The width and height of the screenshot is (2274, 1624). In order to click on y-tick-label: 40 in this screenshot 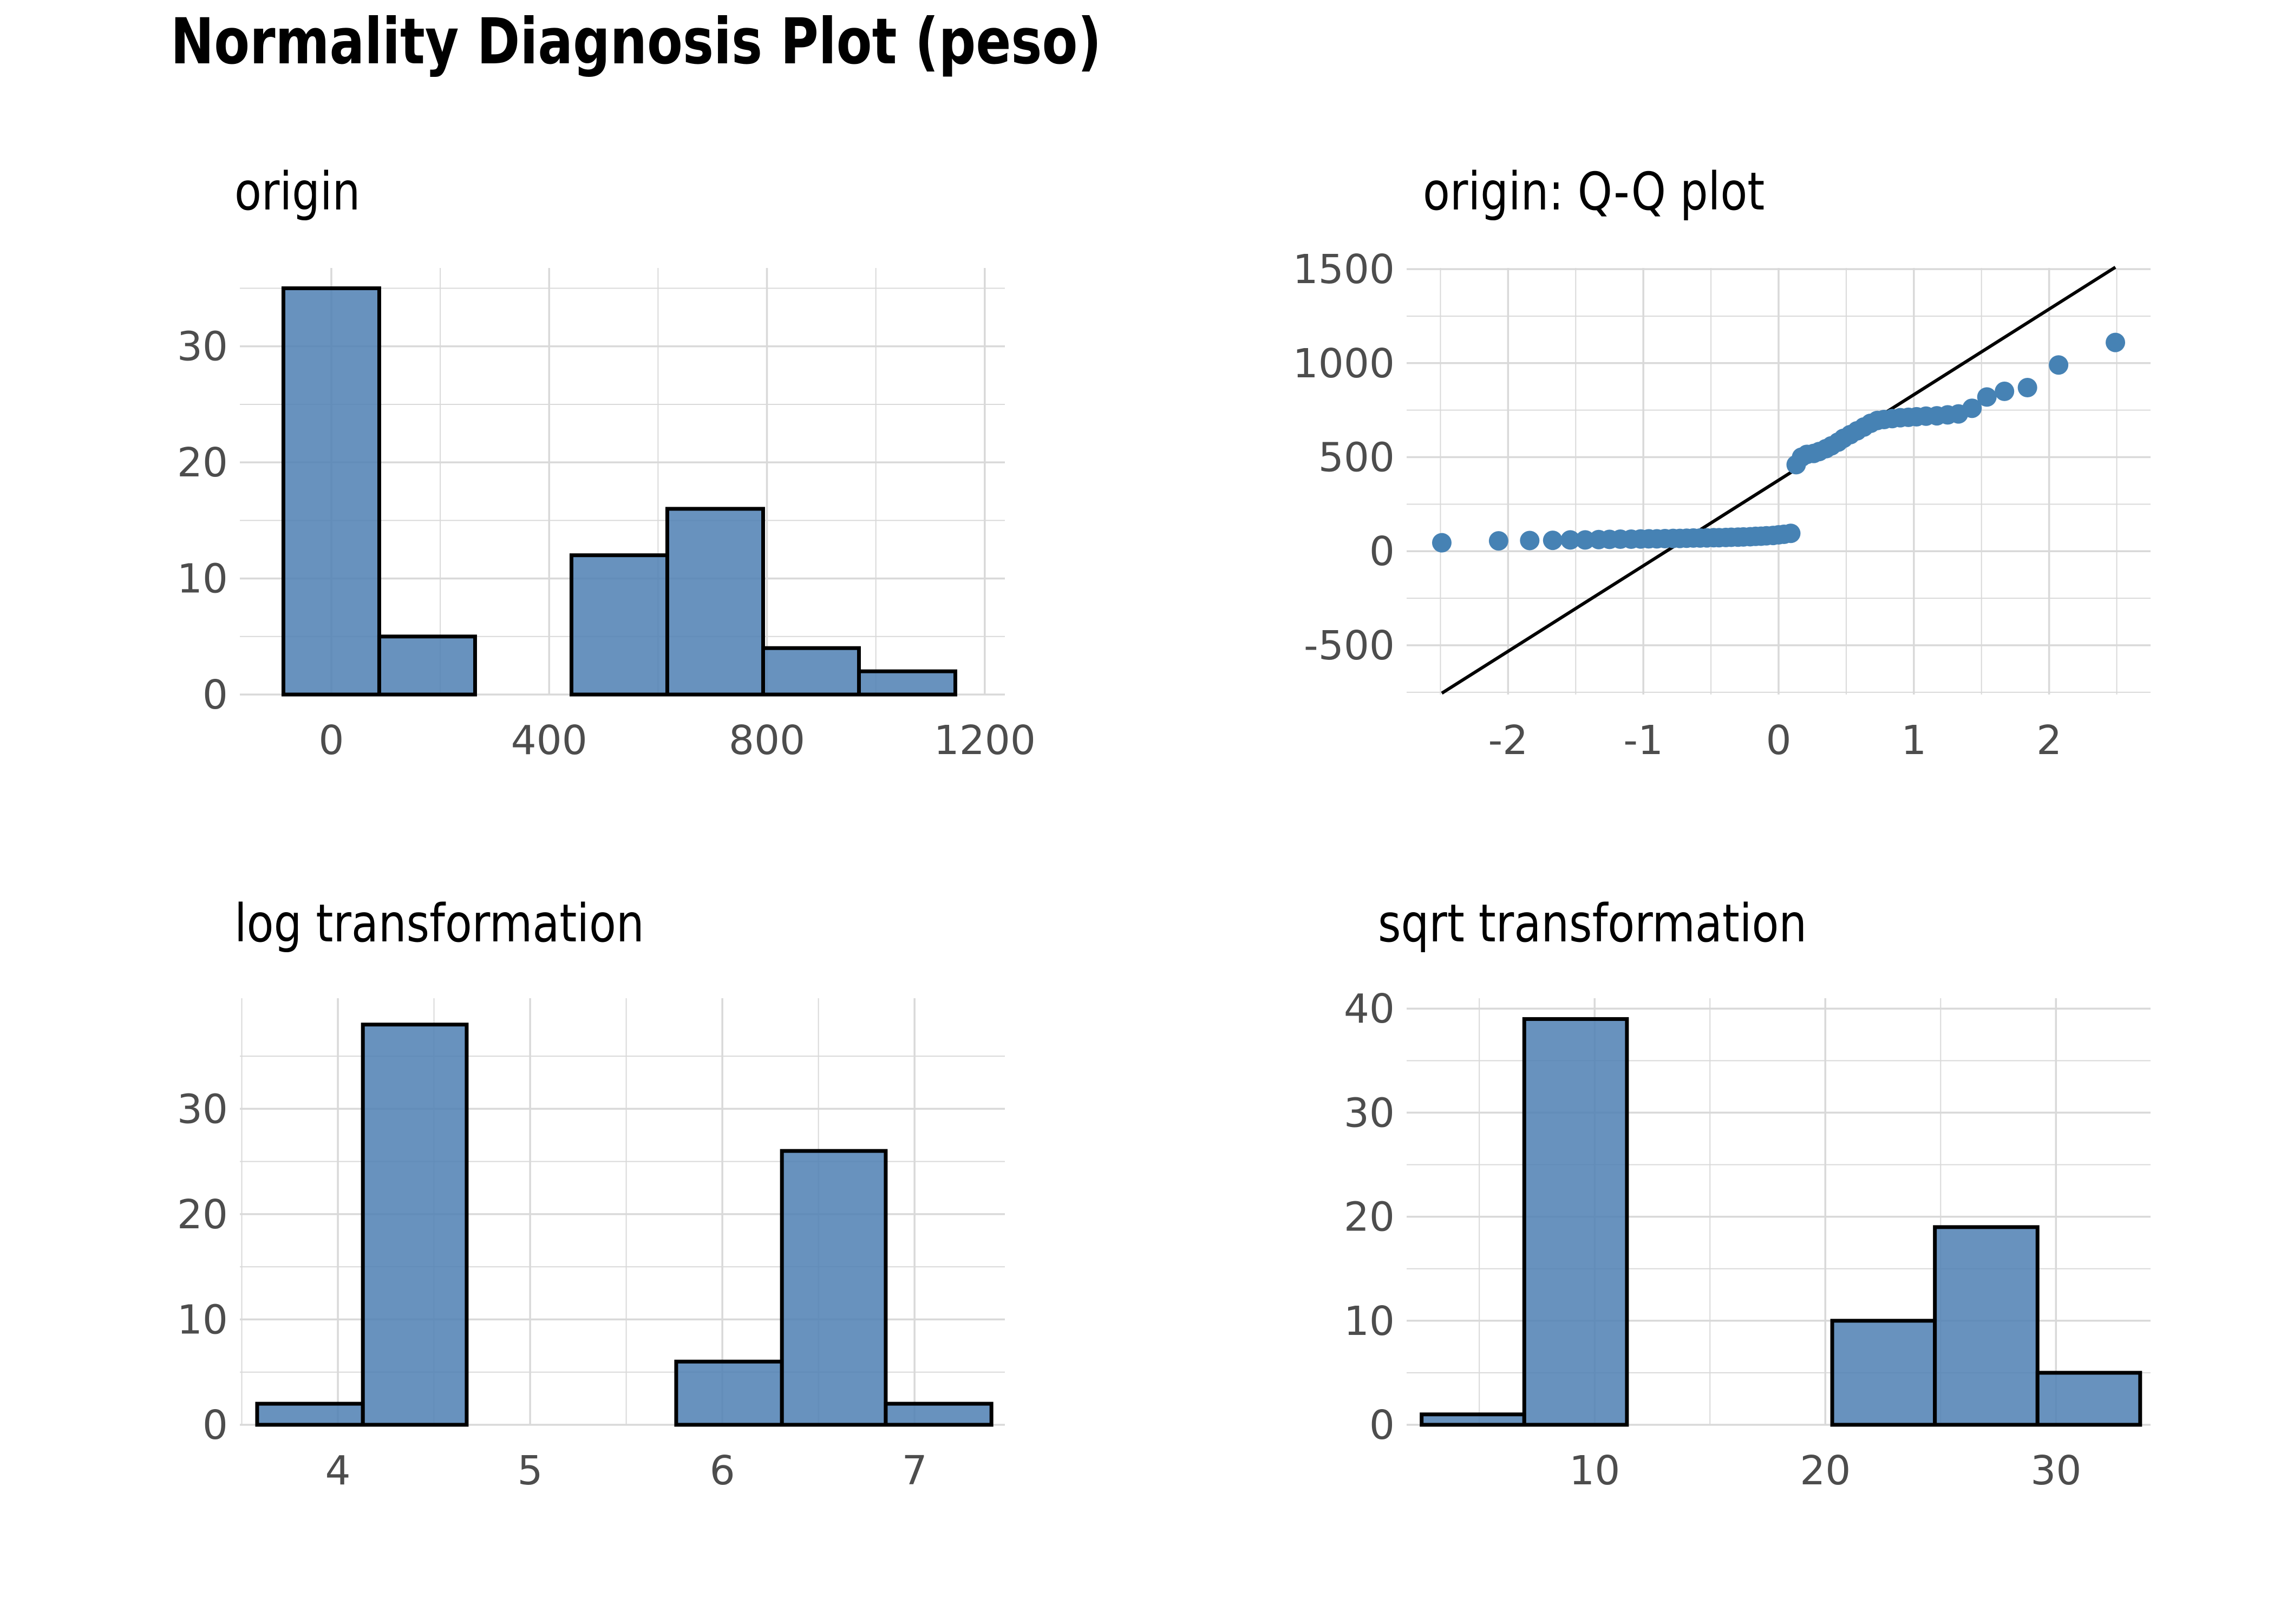, I will do `click(1370, 1009)`.